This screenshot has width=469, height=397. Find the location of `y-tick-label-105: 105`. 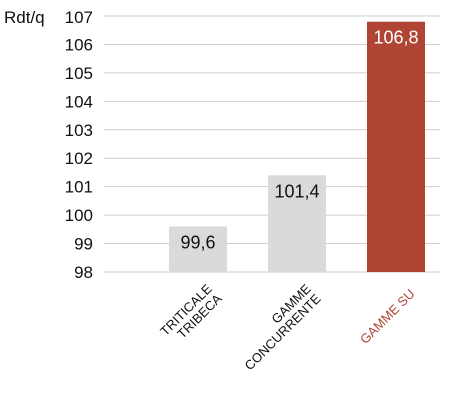

y-tick-label-105: 105 is located at coordinates (79, 73).